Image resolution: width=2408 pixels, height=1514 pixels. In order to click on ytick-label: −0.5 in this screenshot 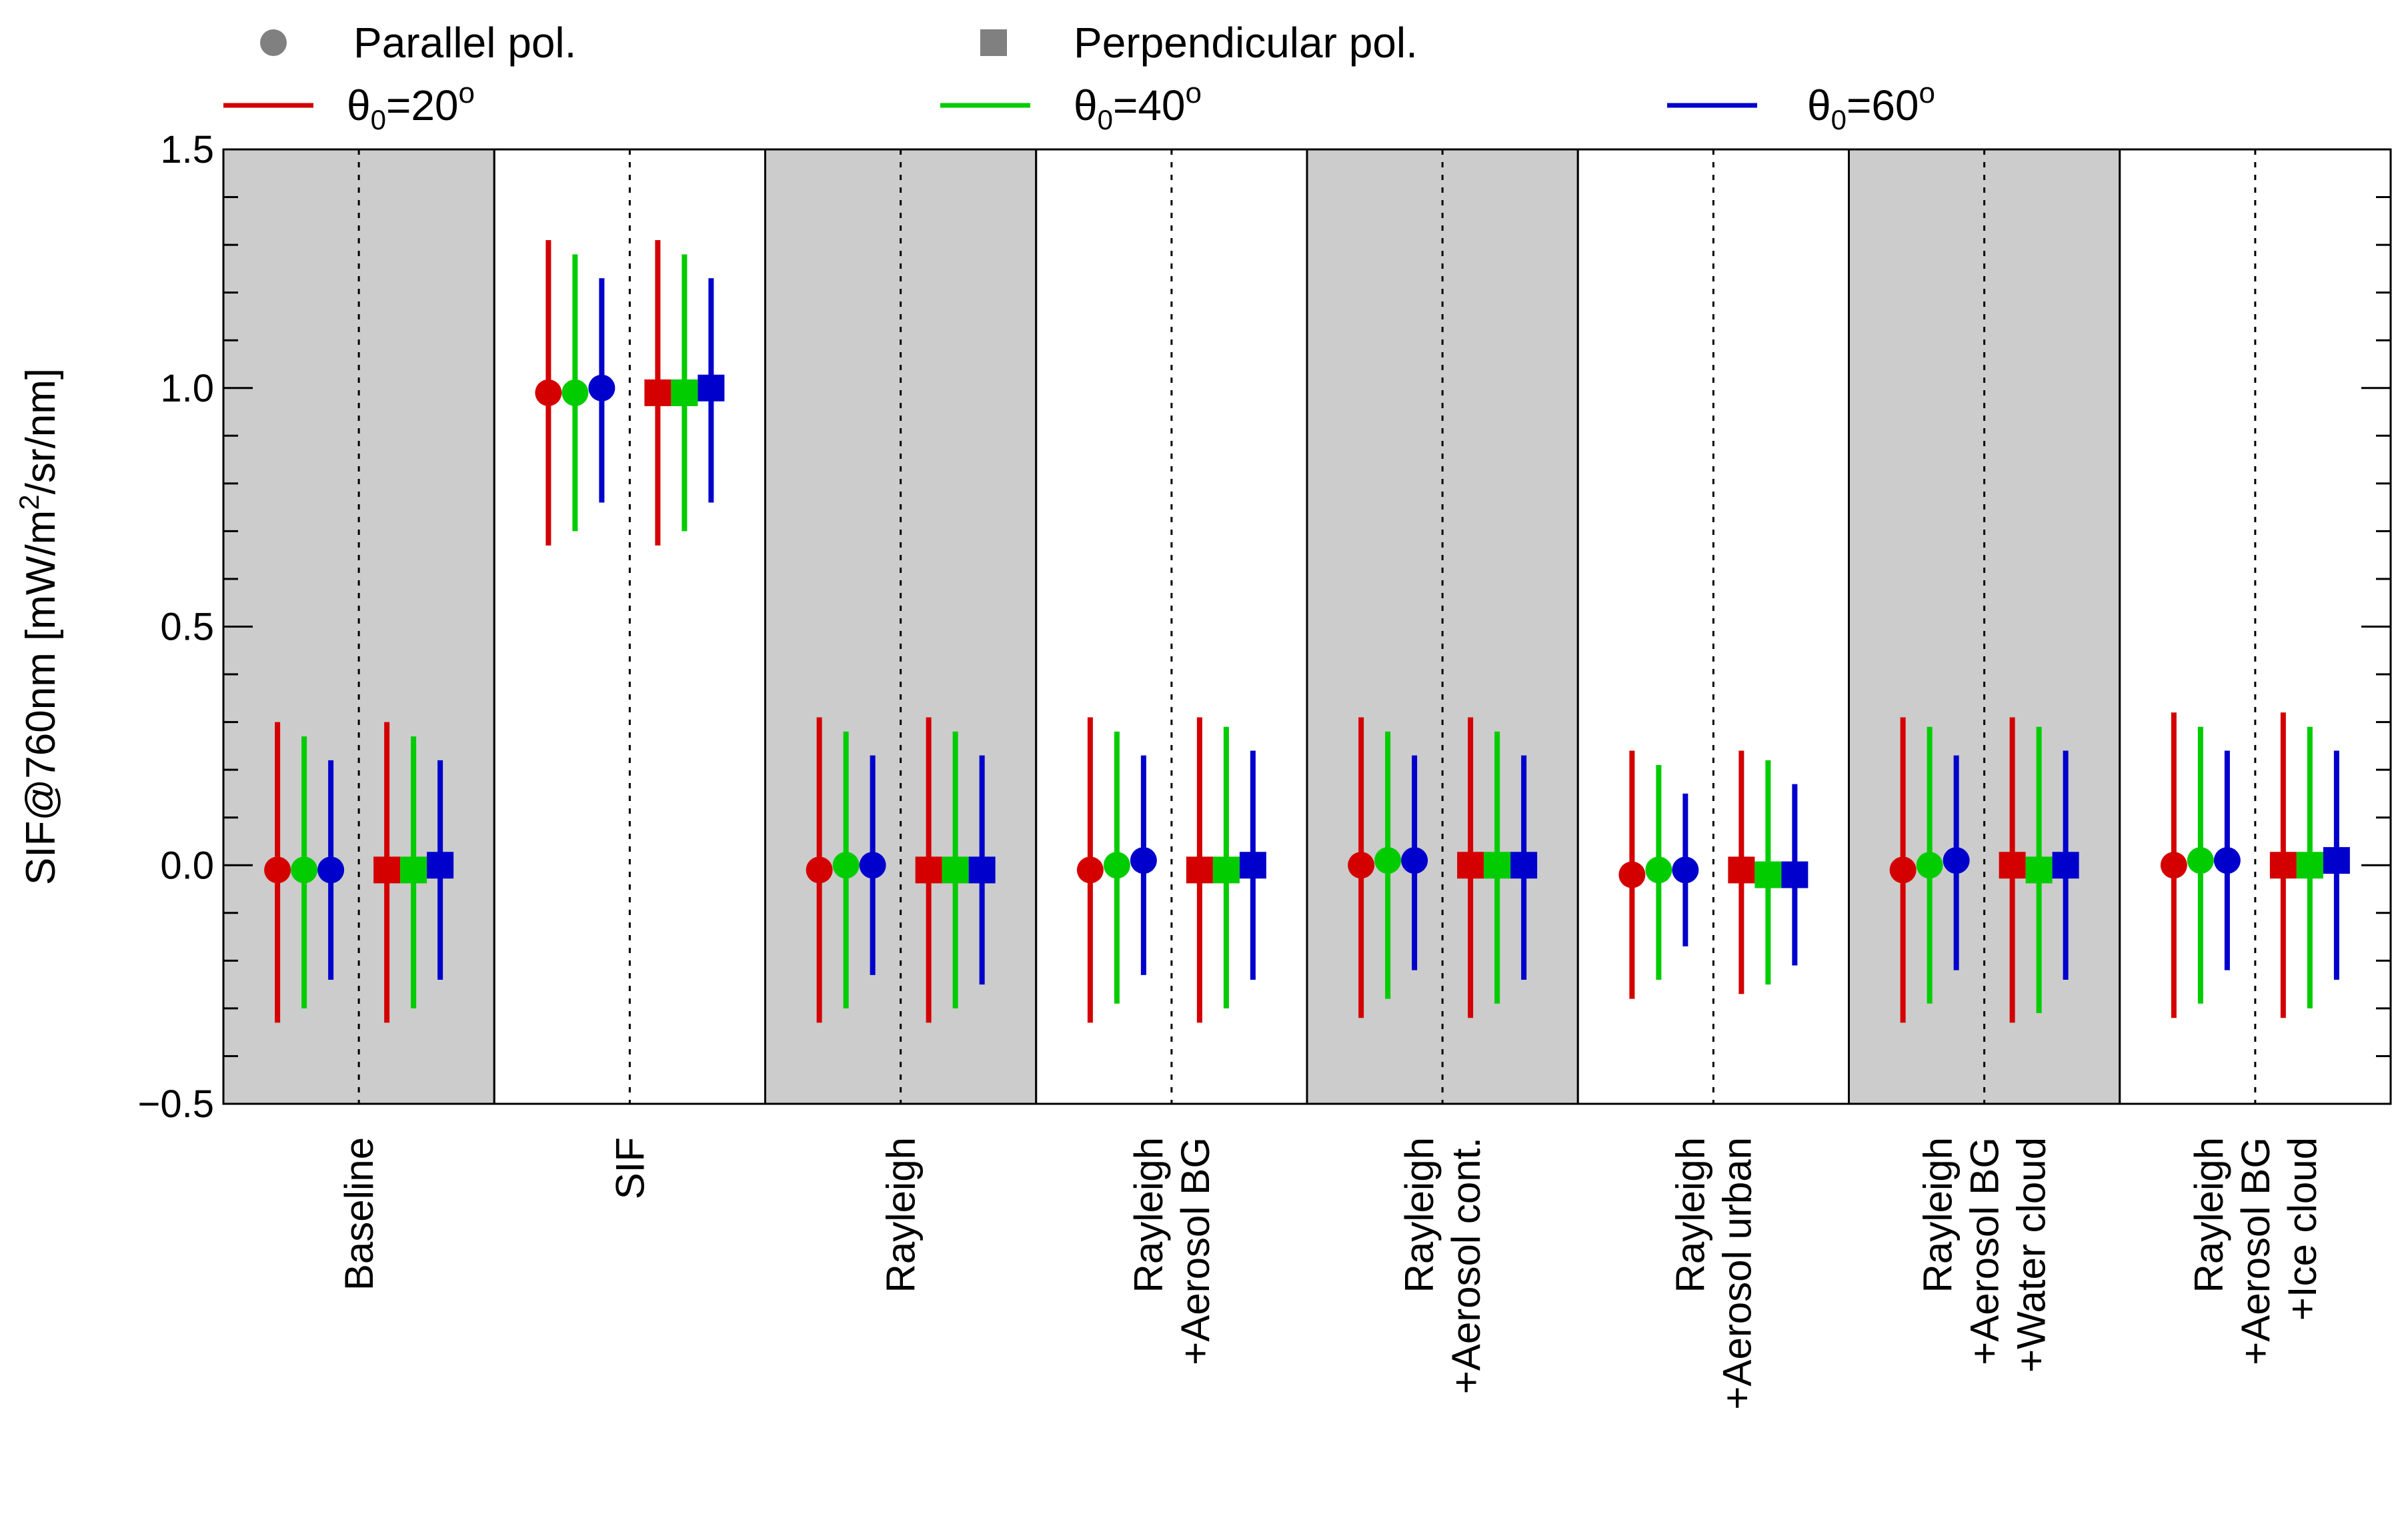, I will do `click(176, 1104)`.